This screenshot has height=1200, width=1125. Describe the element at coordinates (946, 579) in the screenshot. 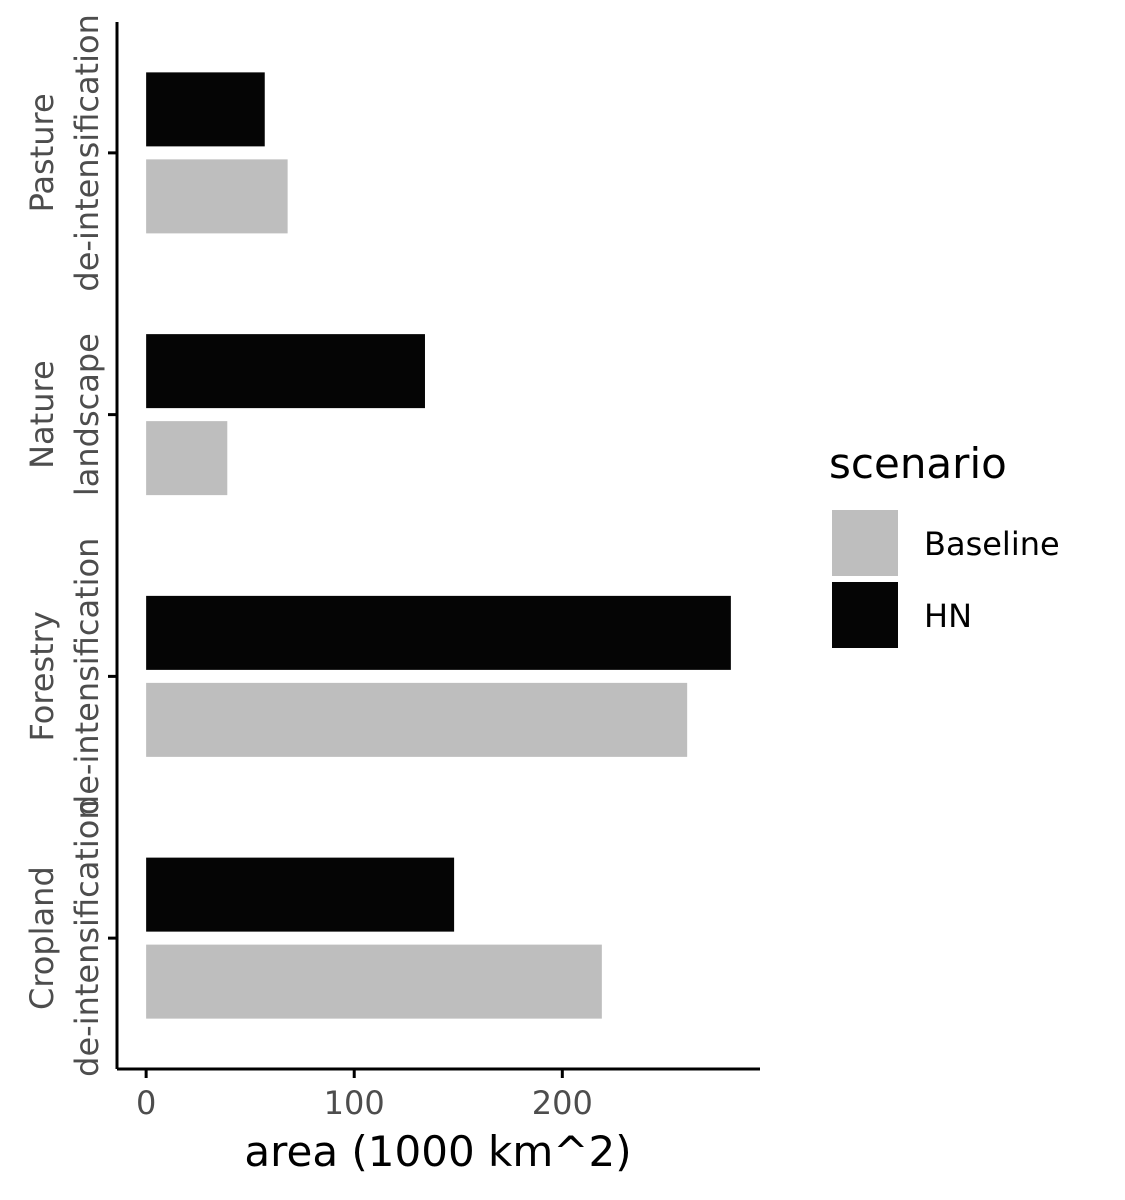

I see `legend-items: Baseline HN` at that location.